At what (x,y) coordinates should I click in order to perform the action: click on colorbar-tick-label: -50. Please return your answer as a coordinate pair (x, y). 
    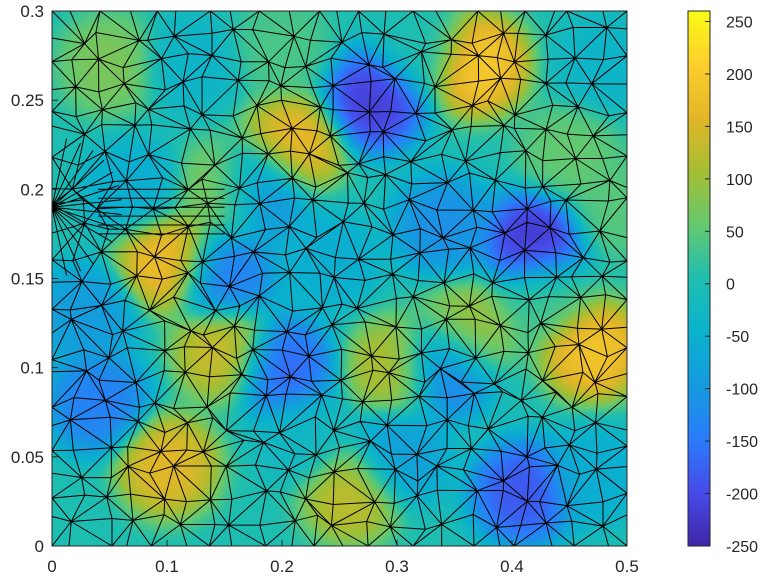
    Looking at the image, I should click on (737, 337).